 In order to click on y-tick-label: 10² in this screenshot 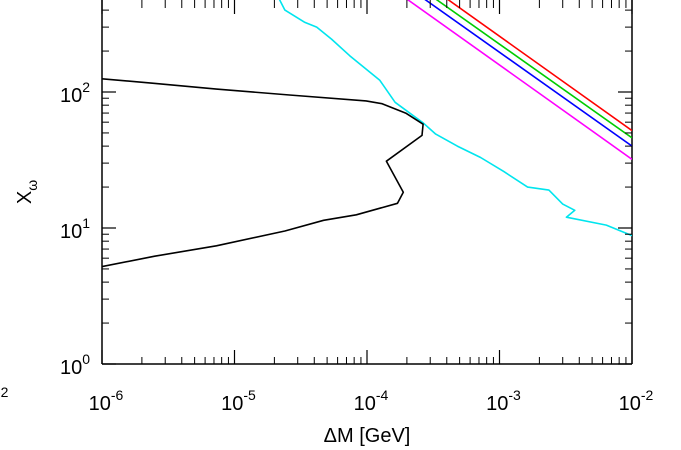, I will do `click(75, 93)`.